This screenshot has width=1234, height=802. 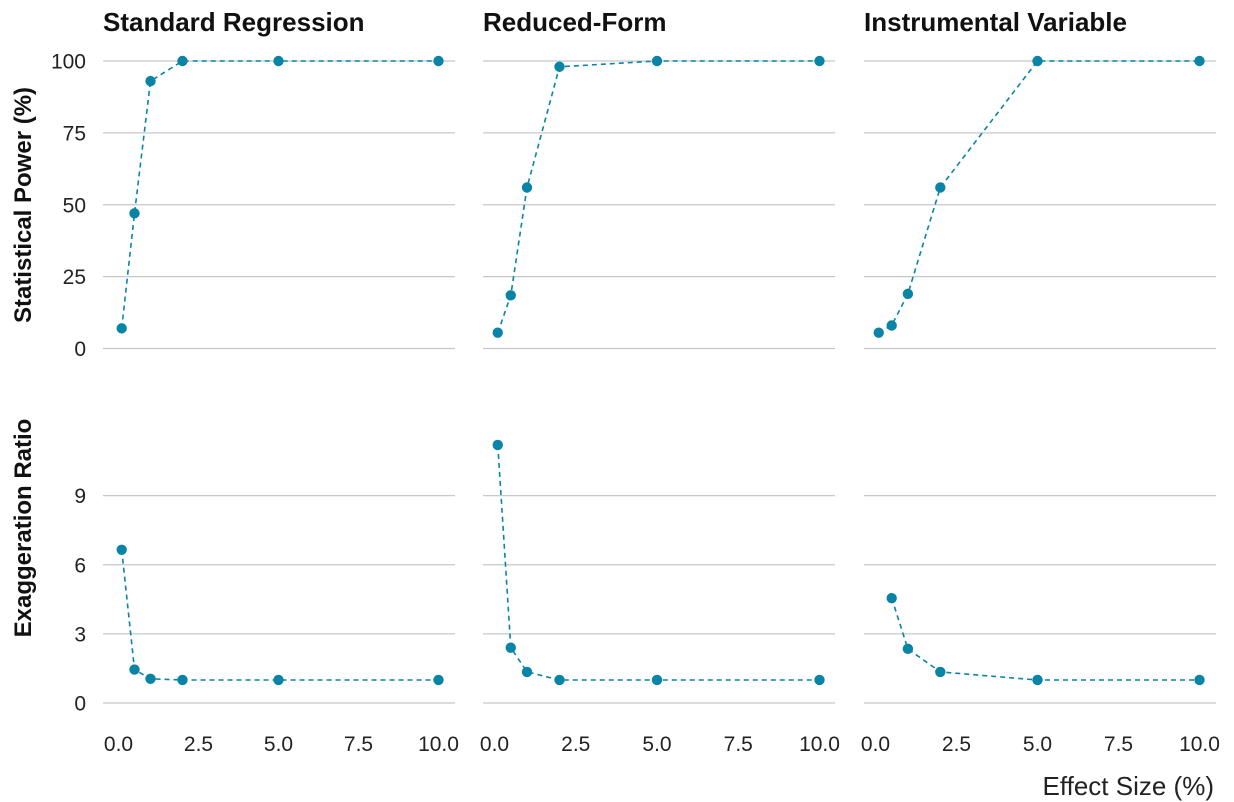 What do you see at coordinates (74, 133) in the screenshot?
I see `panel-0-y-tick-label-3: 75` at bounding box center [74, 133].